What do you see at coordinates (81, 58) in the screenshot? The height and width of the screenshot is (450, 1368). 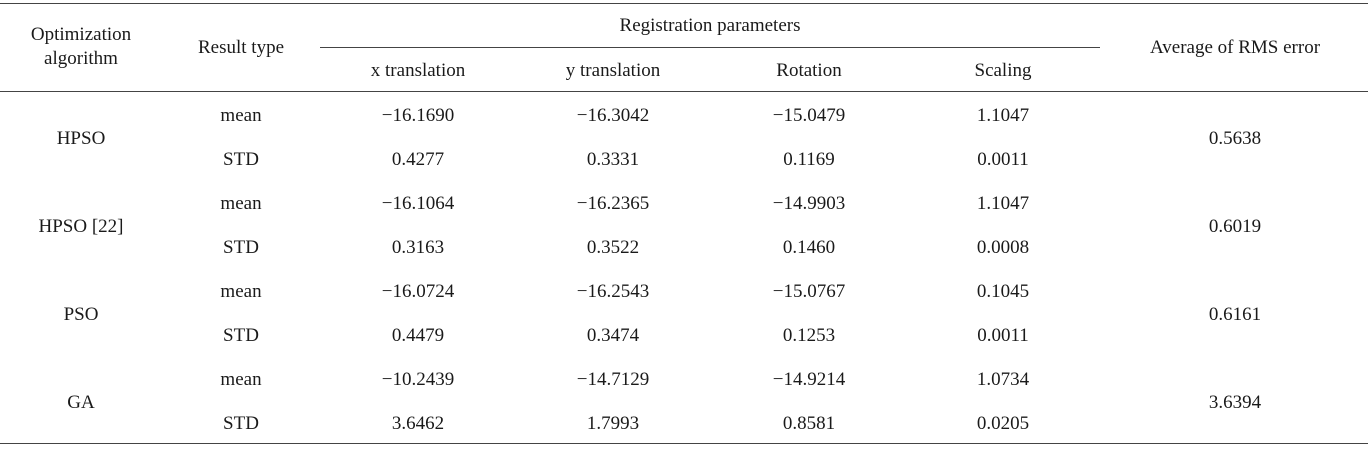 I see `header-algorithm-line2: algorithm` at bounding box center [81, 58].